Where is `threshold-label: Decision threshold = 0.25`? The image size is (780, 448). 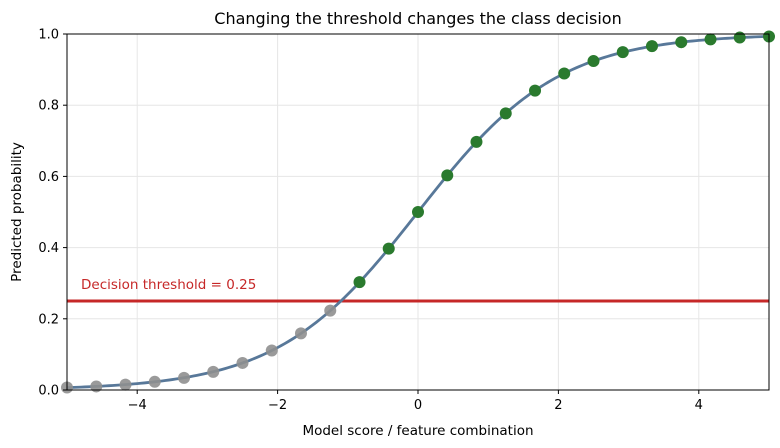
threshold-label: Decision threshold = 0.25 is located at coordinates (168, 285).